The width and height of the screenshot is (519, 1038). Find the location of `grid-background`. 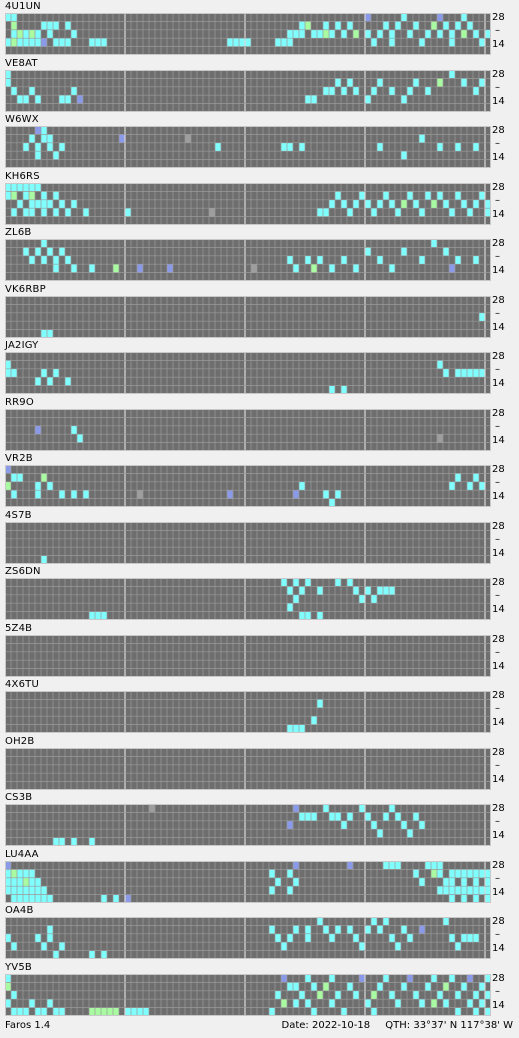

grid-background is located at coordinates (248, 34).